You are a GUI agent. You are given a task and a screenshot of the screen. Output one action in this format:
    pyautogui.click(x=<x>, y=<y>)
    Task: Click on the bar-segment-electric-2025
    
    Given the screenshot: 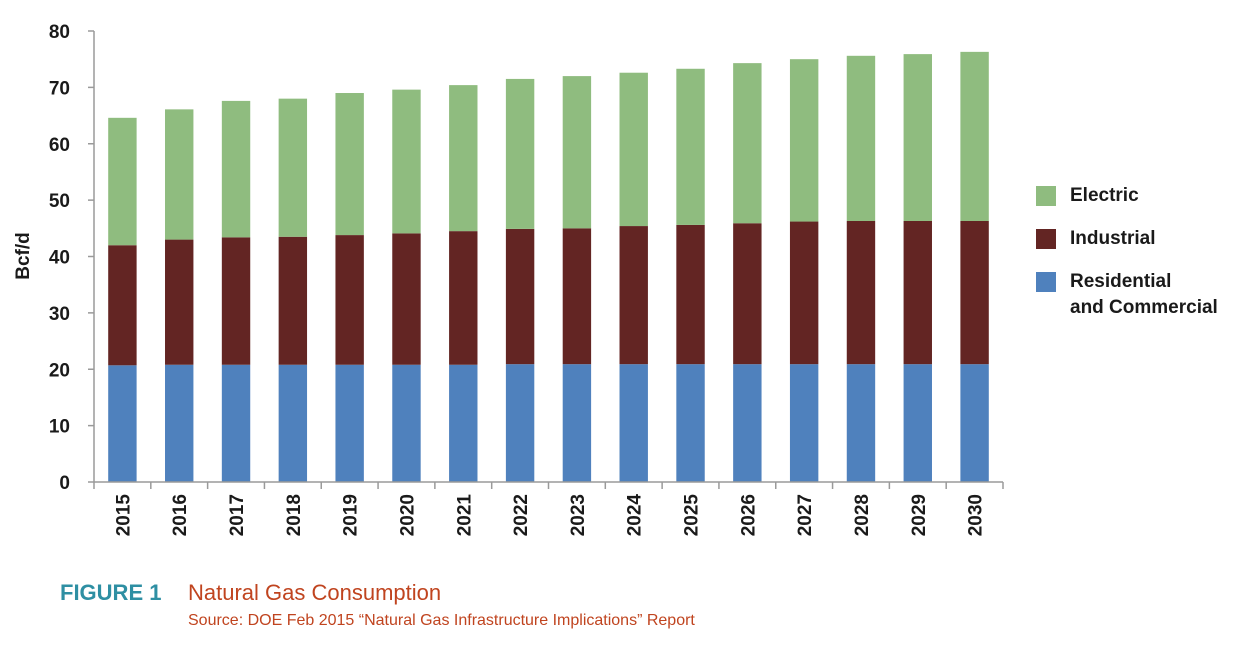 What is the action you would take?
    pyautogui.click(x=690, y=146)
    